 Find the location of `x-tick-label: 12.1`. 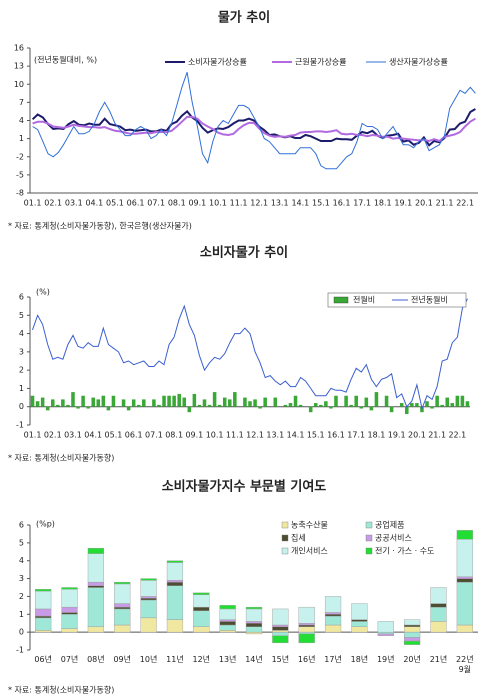

x-tick-label: 12.1 is located at coordinates (255, 435).